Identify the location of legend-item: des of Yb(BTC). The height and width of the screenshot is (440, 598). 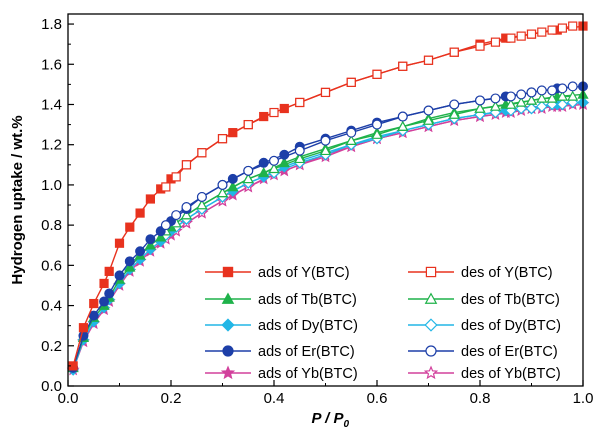
(484, 373).